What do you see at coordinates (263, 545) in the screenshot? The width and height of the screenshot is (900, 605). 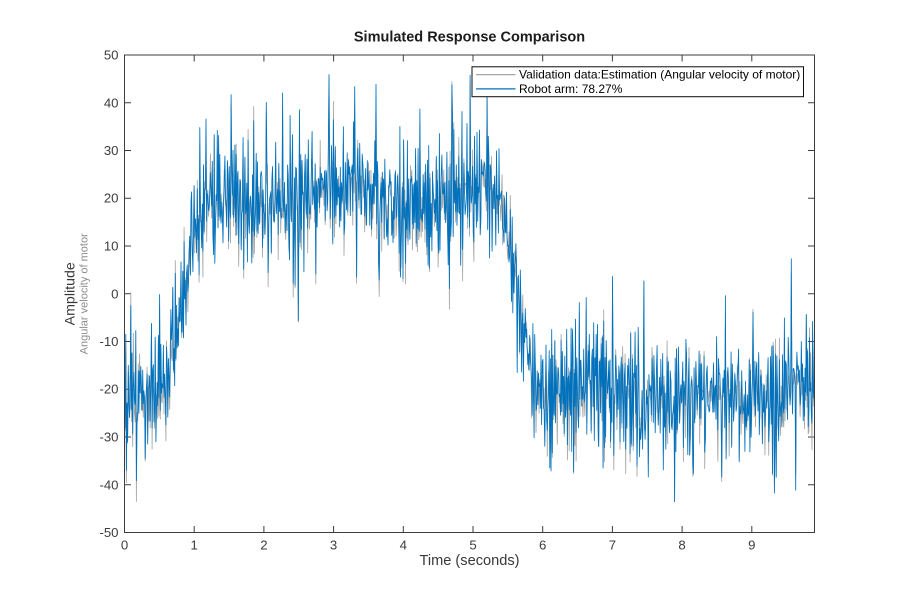 I see `svg-text: 2` at bounding box center [263, 545].